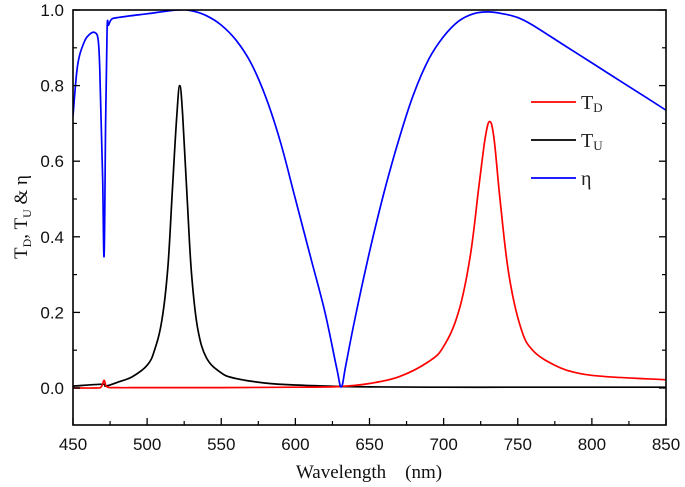 The width and height of the screenshot is (685, 487). I want to click on x-tick-label: 450, so click(73, 444).